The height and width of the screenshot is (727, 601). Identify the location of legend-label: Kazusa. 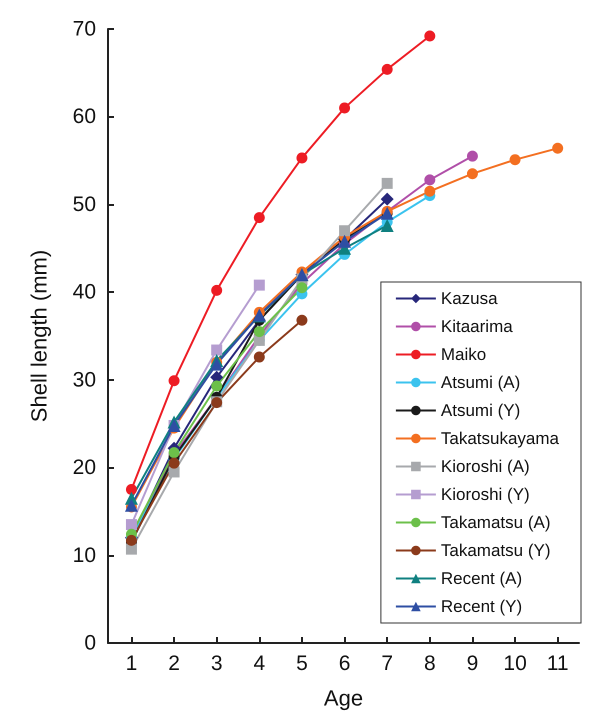
(469, 298).